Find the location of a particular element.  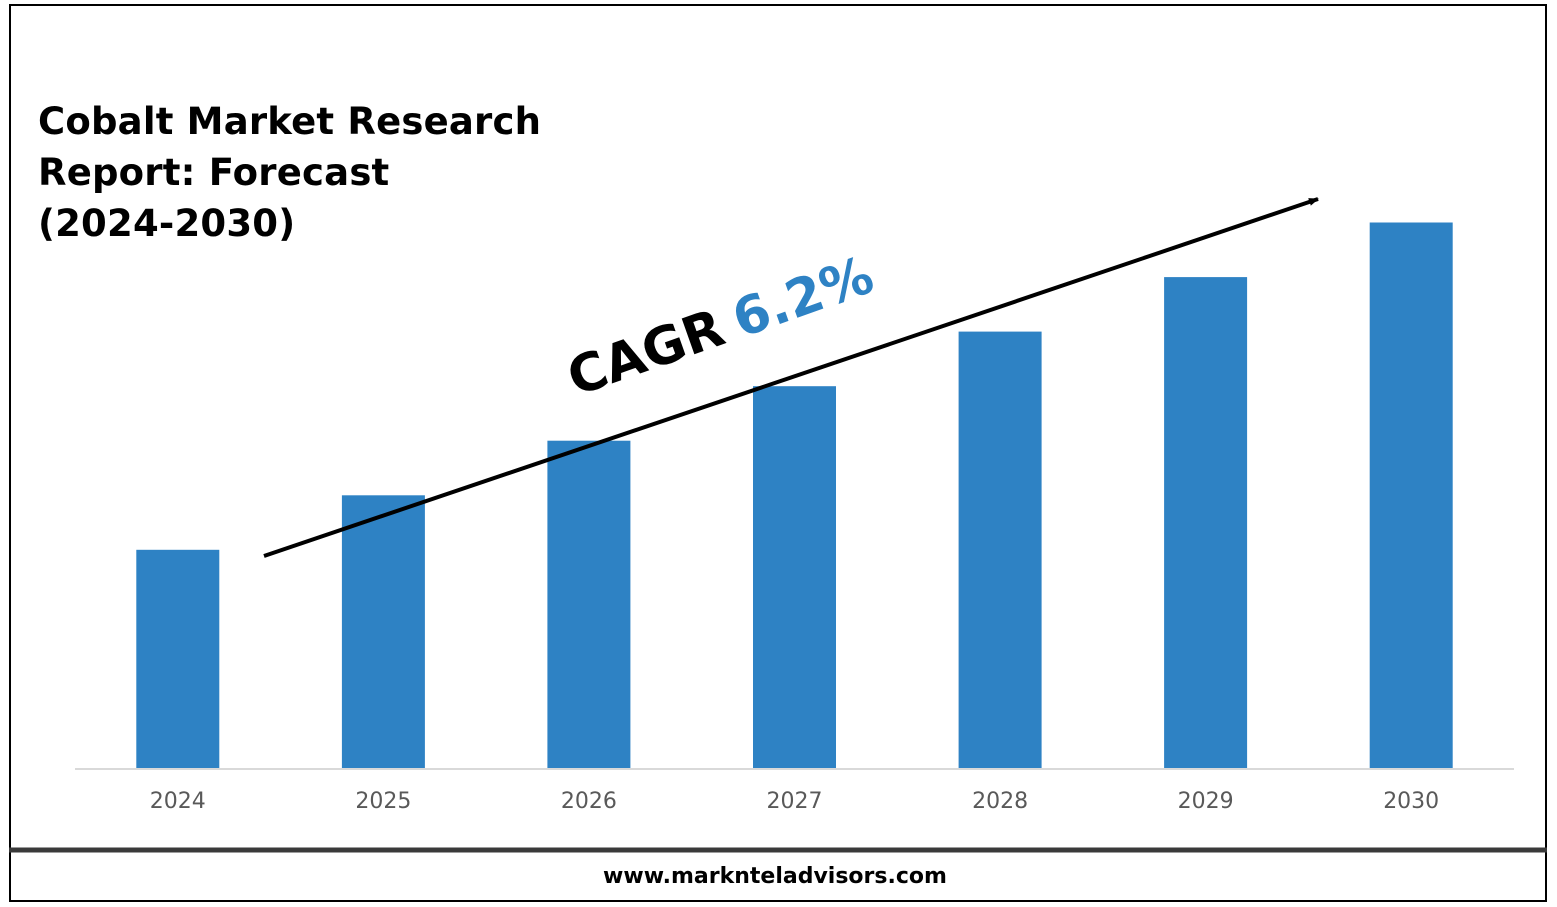

title-line-1: Cobalt Market Research is located at coordinates (290, 121).